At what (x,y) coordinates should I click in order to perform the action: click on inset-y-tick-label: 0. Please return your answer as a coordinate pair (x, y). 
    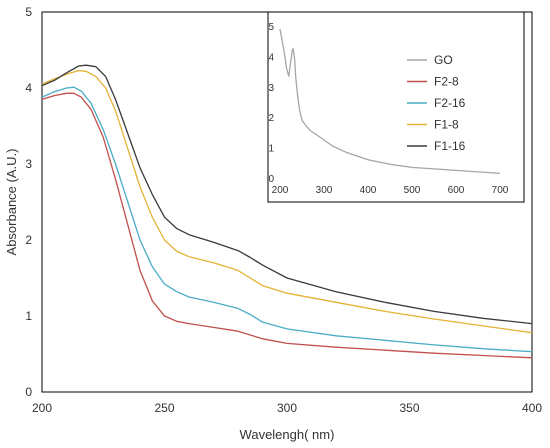
    Looking at the image, I should click on (271, 179).